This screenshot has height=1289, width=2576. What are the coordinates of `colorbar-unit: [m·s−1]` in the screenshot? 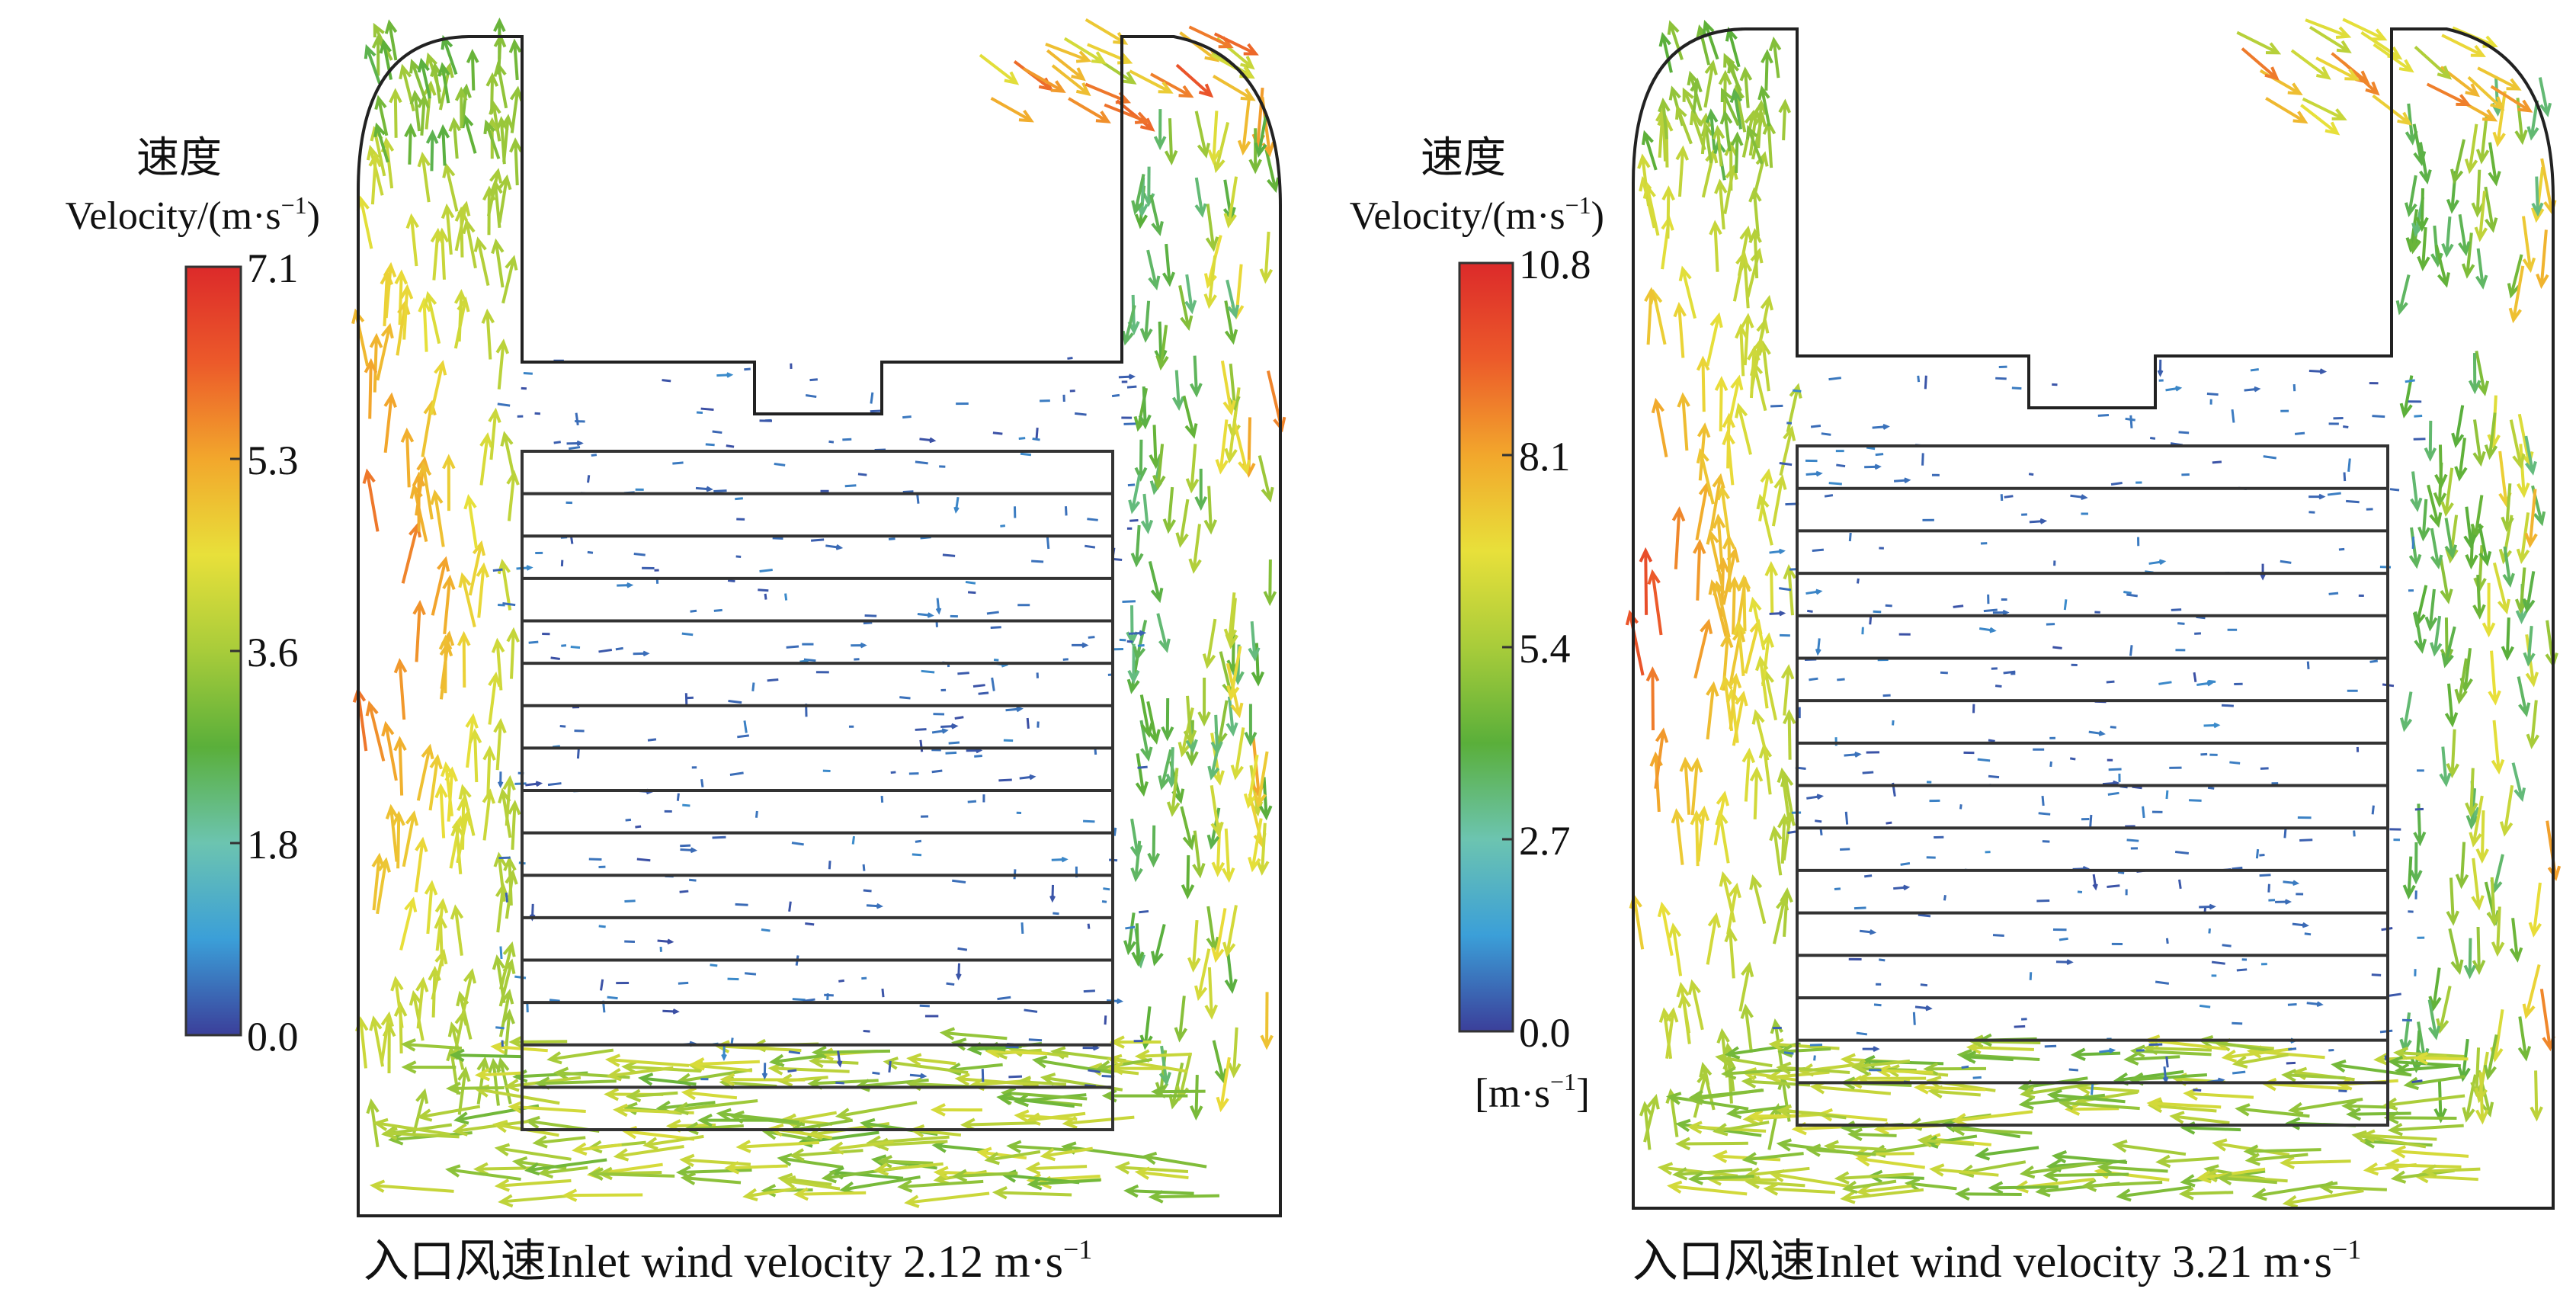 It's located at (1532, 1092).